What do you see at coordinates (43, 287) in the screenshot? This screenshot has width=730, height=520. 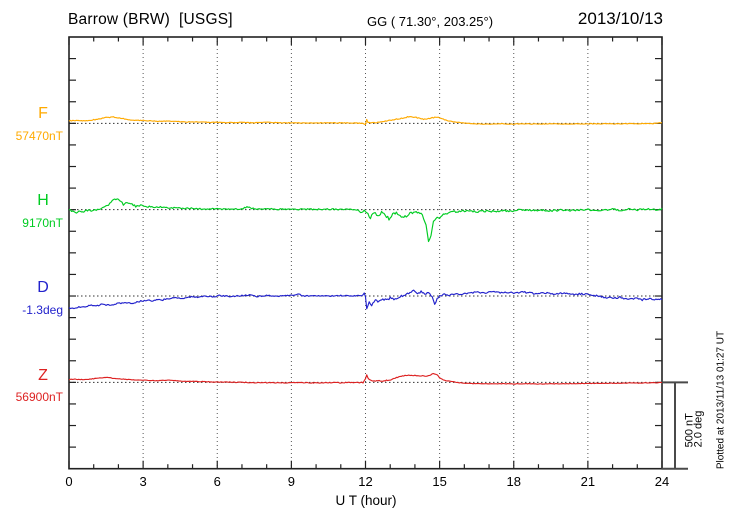 I see `channel-label-D: D` at bounding box center [43, 287].